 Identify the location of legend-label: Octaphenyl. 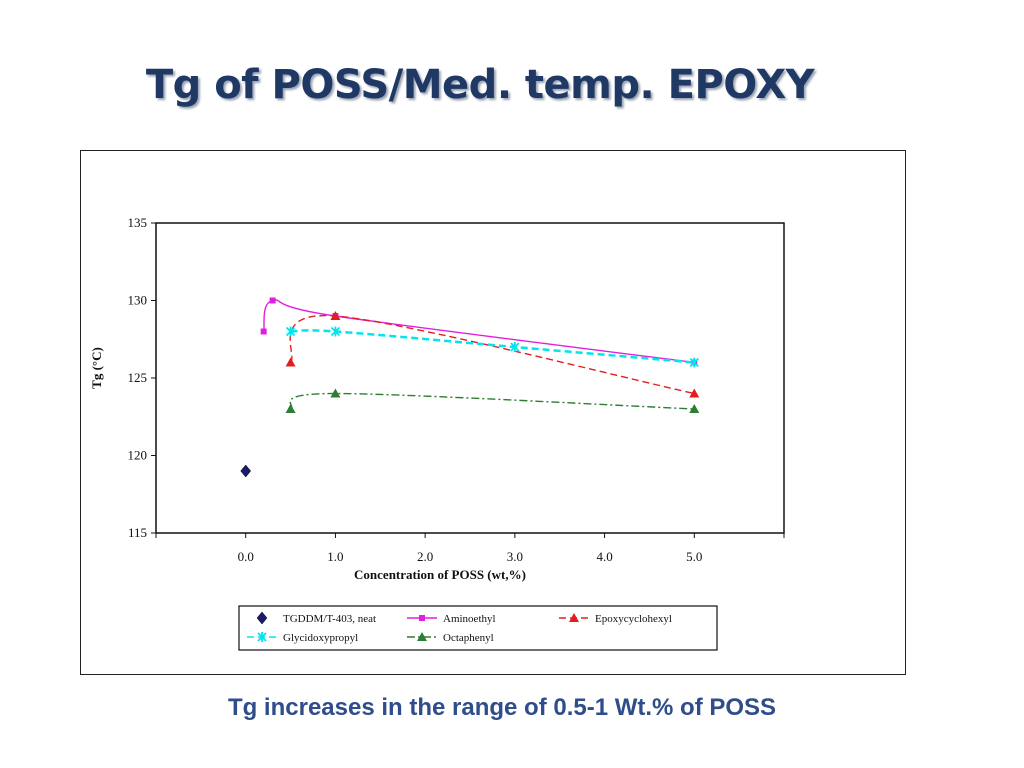
(468, 638).